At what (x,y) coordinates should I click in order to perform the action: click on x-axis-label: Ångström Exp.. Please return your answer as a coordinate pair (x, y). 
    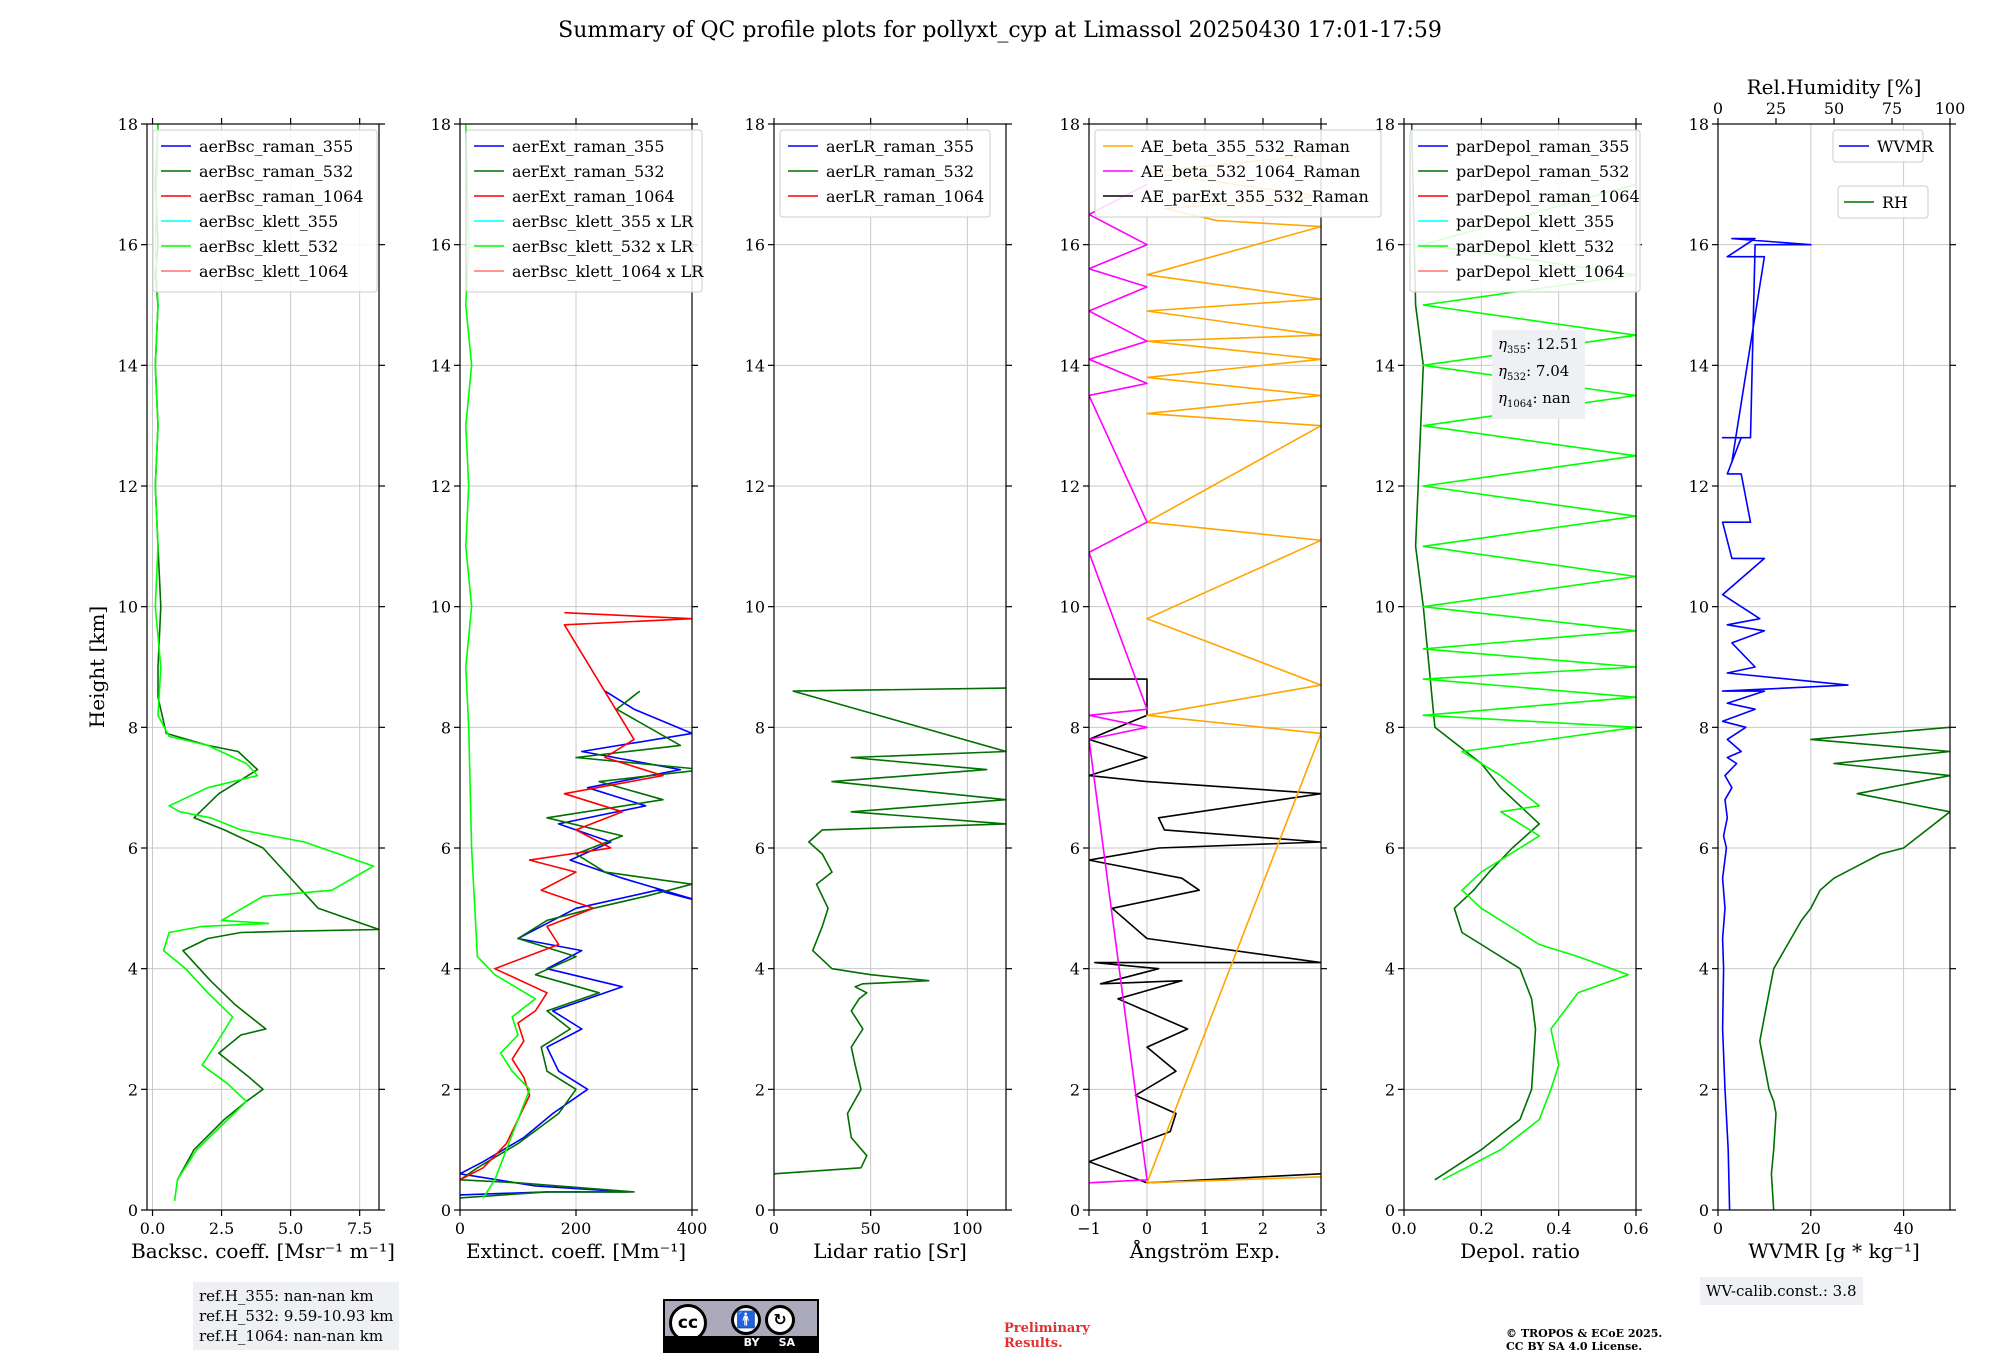
    Looking at the image, I should click on (1204, 1250).